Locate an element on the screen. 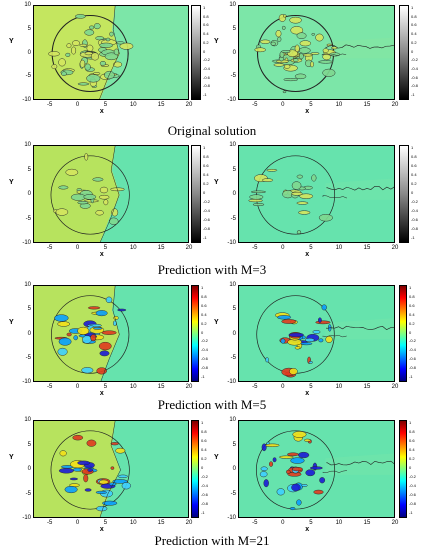 This screenshot has height=550, width=424. figure-caption: Prediction with M=21 is located at coordinates (212, 540).